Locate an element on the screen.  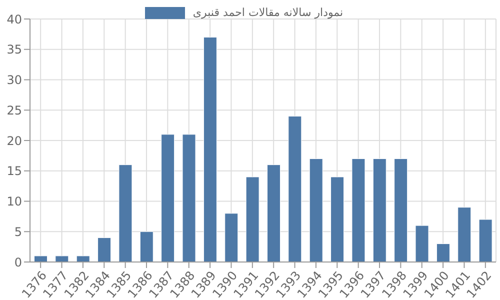
legend-label: نمودار سالانه مقالات احمد قنبری is located at coordinates (268, 12).